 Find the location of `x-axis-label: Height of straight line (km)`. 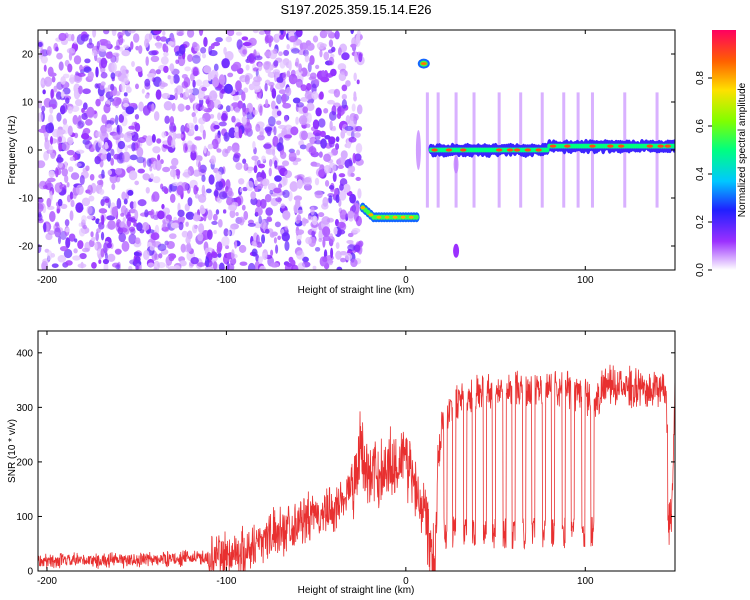

x-axis-label: Height of straight line (km) is located at coordinates (356, 590).